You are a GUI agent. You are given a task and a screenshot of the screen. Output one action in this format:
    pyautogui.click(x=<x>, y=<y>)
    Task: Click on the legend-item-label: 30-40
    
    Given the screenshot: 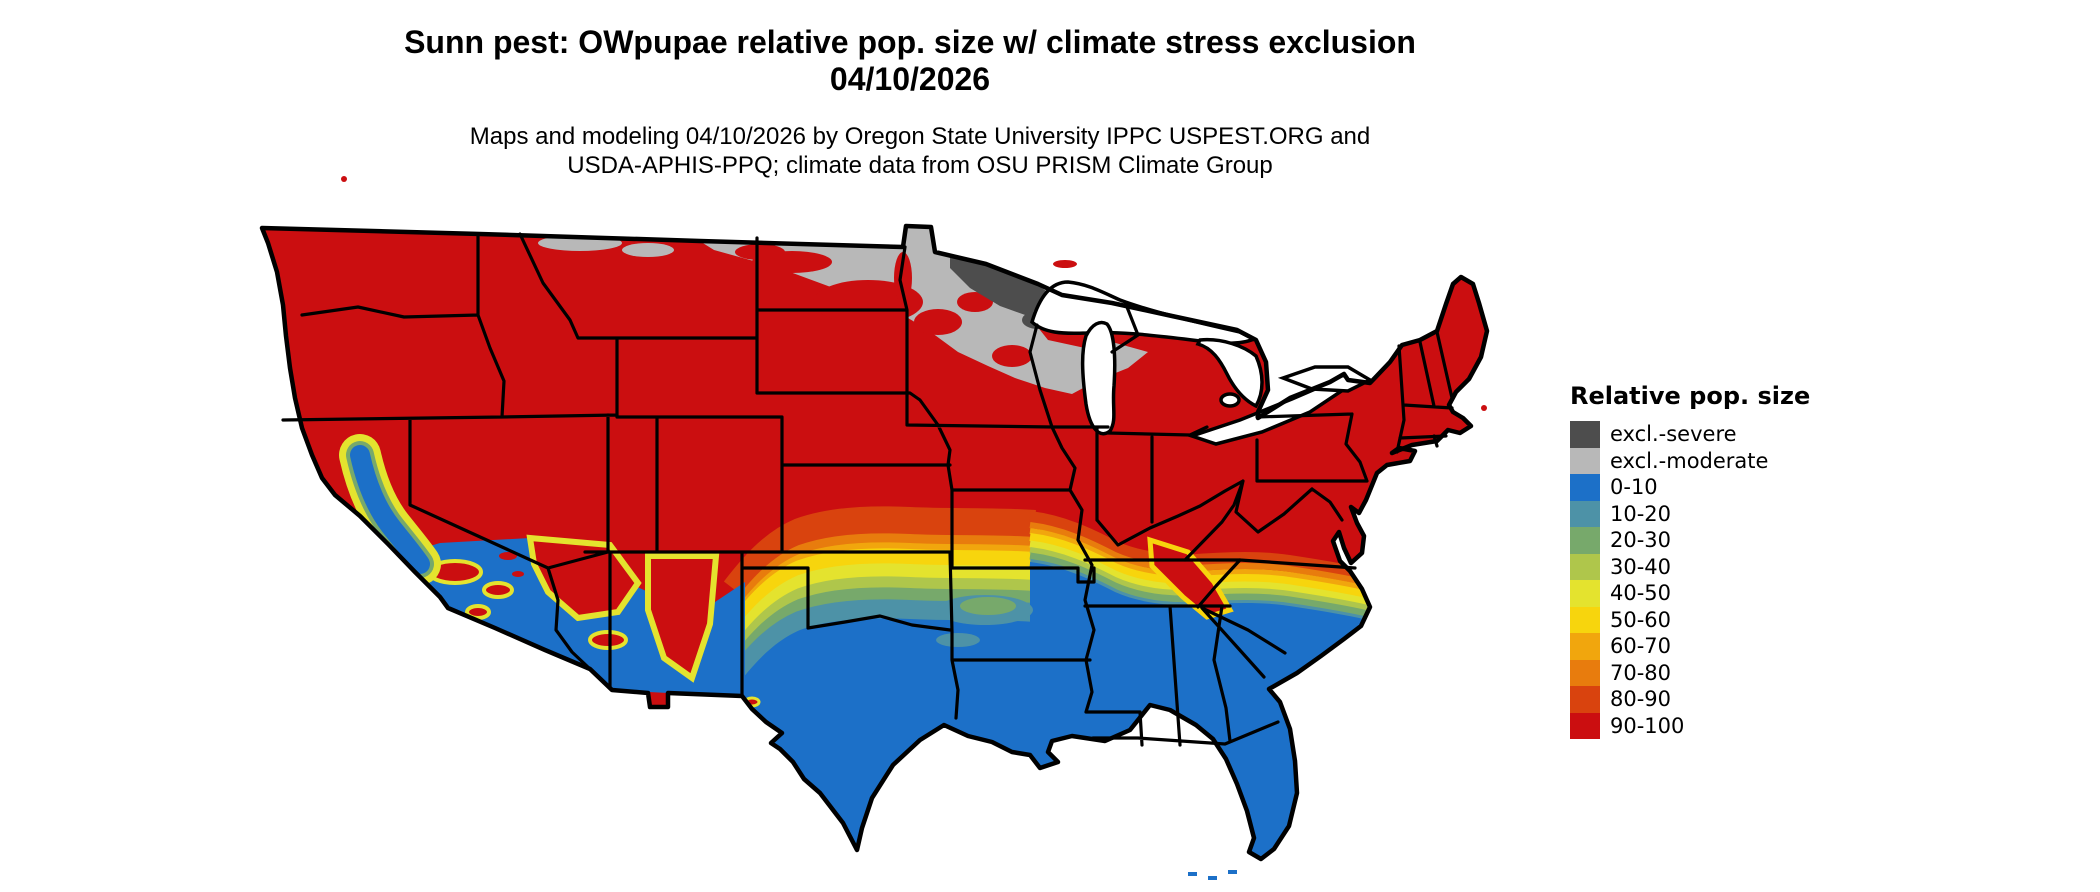 What is the action you would take?
    pyautogui.click(x=1641, y=566)
    